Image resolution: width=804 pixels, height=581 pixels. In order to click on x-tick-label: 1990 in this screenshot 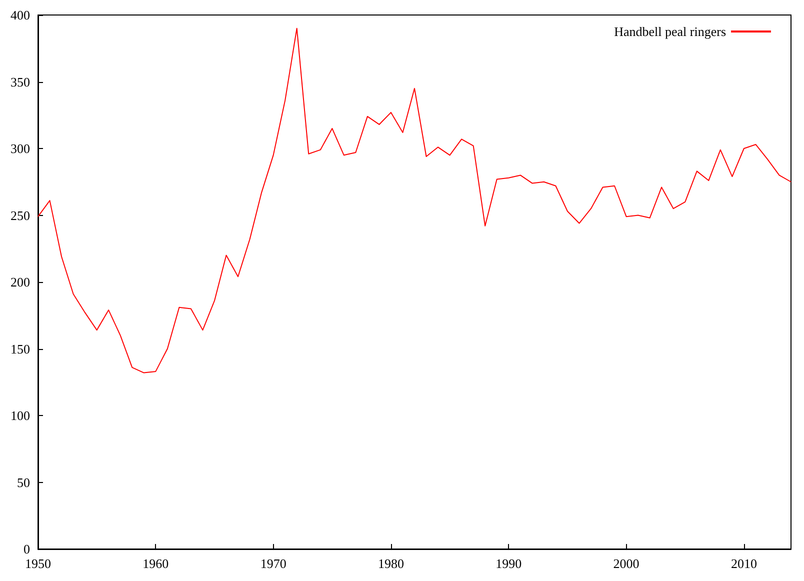, I will do `click(509, 563)`.